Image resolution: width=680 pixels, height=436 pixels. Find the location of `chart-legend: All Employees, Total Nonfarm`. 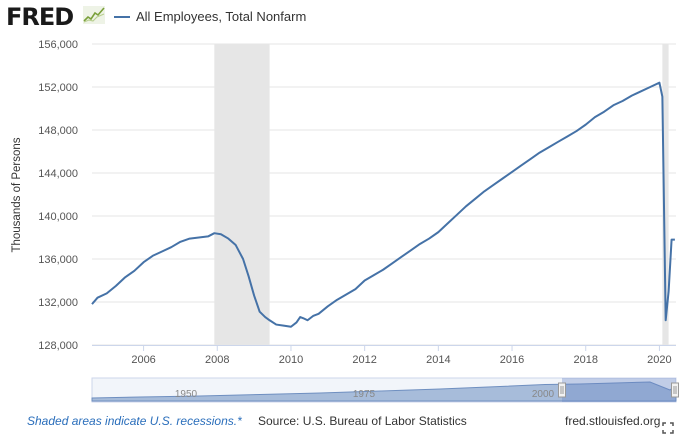

chart-legend: All Employees, Total Nonfarm is located at coordinates (210, 17).